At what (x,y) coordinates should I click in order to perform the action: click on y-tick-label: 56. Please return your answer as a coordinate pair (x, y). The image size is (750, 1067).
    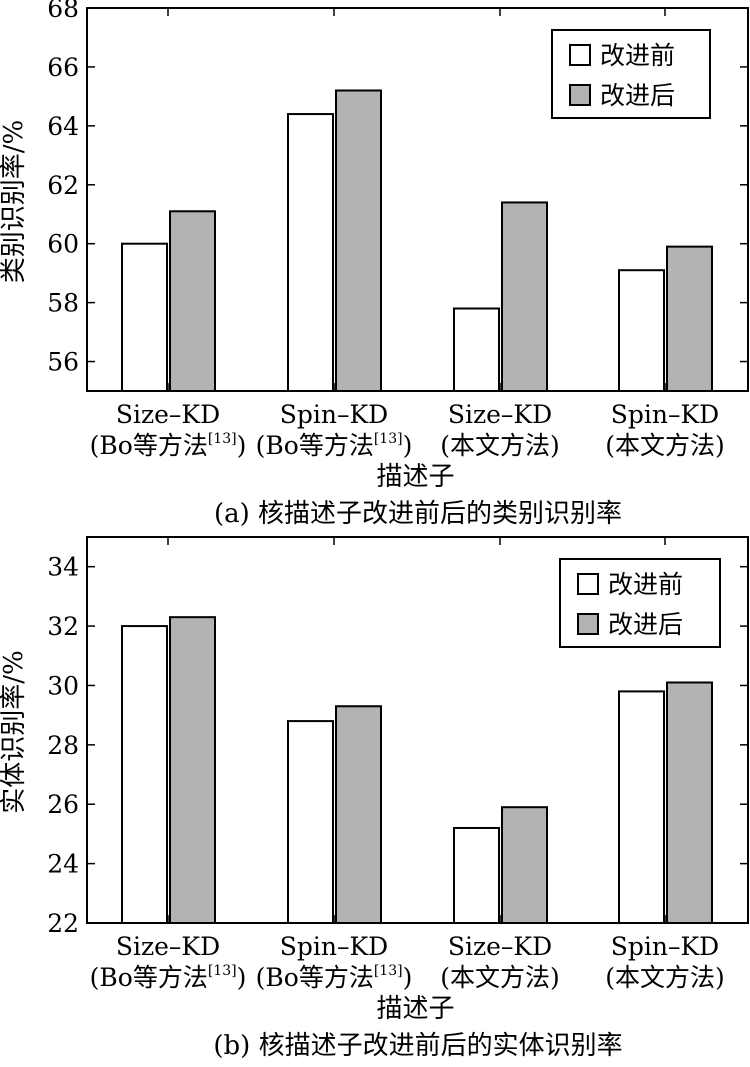
    Looking at the image, I should click on (63, 362).